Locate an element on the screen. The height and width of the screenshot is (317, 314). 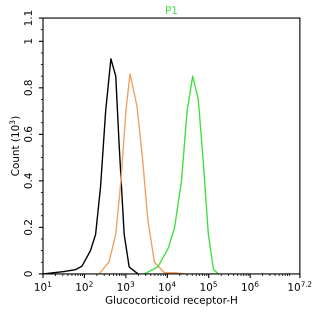
x-tick-label: 10$^{4}$ is located at coordinates (167, 286).